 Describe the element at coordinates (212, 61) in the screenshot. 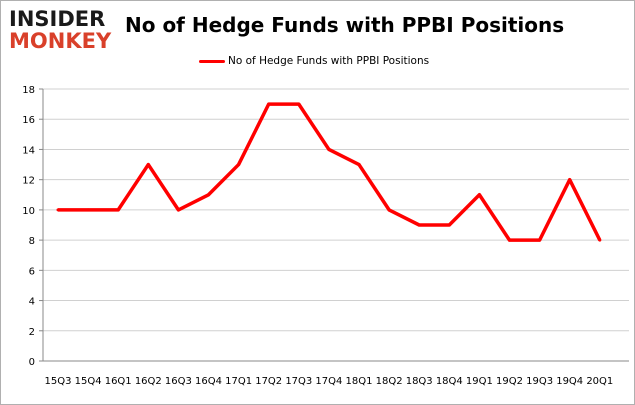

I see `legend-swatch` at that location.